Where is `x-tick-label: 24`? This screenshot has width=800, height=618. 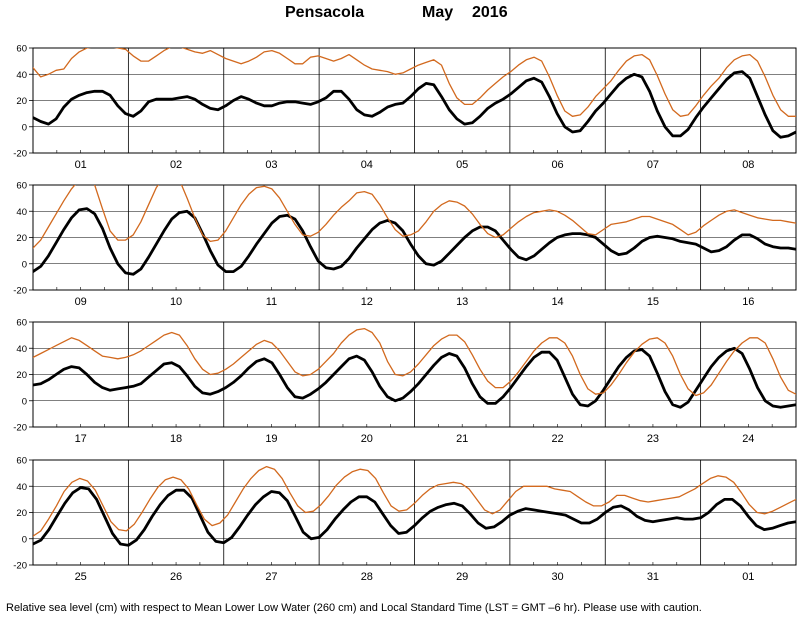
x-tick-label: 24 is located at coordinates (748, 439).